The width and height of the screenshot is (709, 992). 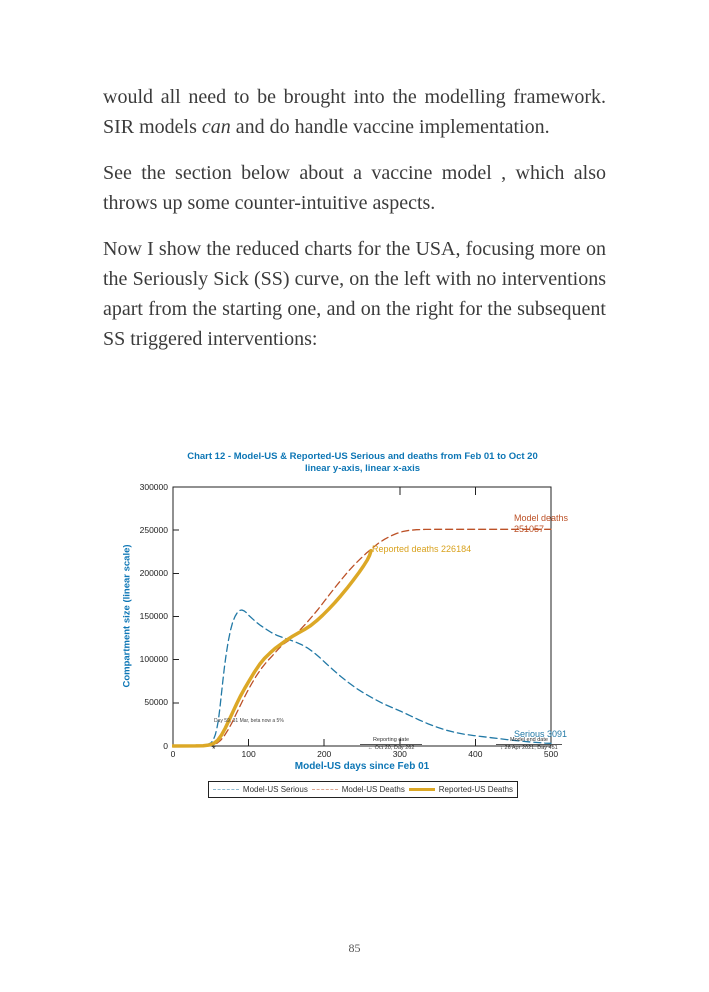 What do you see at coordinates (216, 127) in the screenshot?
I see `paragraph-1-italic: can` at bounding box center [216, 127].